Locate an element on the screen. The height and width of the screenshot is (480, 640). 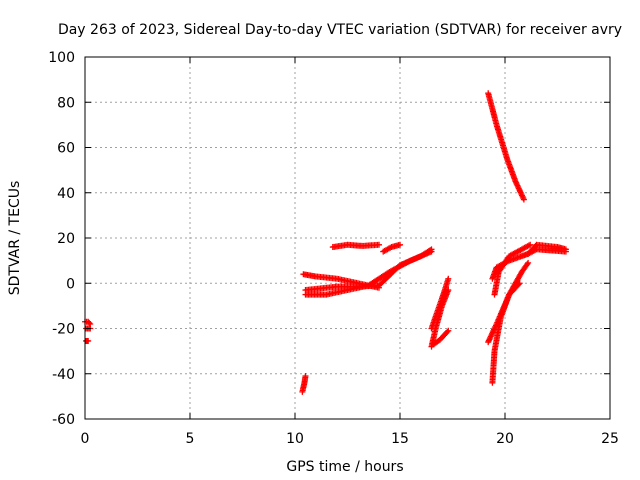
series-arc-b is located at coordinates (304, 384).